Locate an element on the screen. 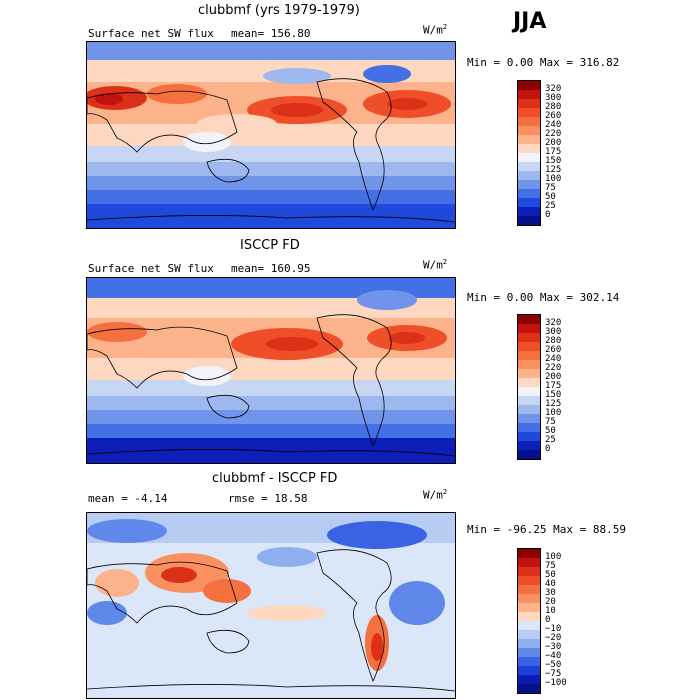 The width and height of the screenshot is (700, 700). panel-3-colorbar-tick: −50 is located at coordinates (553, 665).